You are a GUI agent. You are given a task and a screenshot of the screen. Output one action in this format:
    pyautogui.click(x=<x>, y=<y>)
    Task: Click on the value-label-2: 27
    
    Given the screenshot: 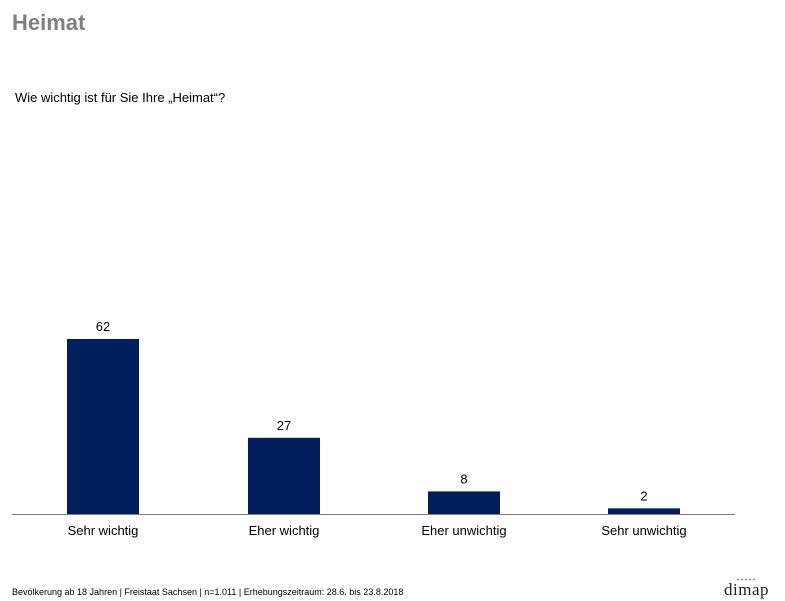 What is the action you would take?
    pyautogui.click(x=284, y=425)
    